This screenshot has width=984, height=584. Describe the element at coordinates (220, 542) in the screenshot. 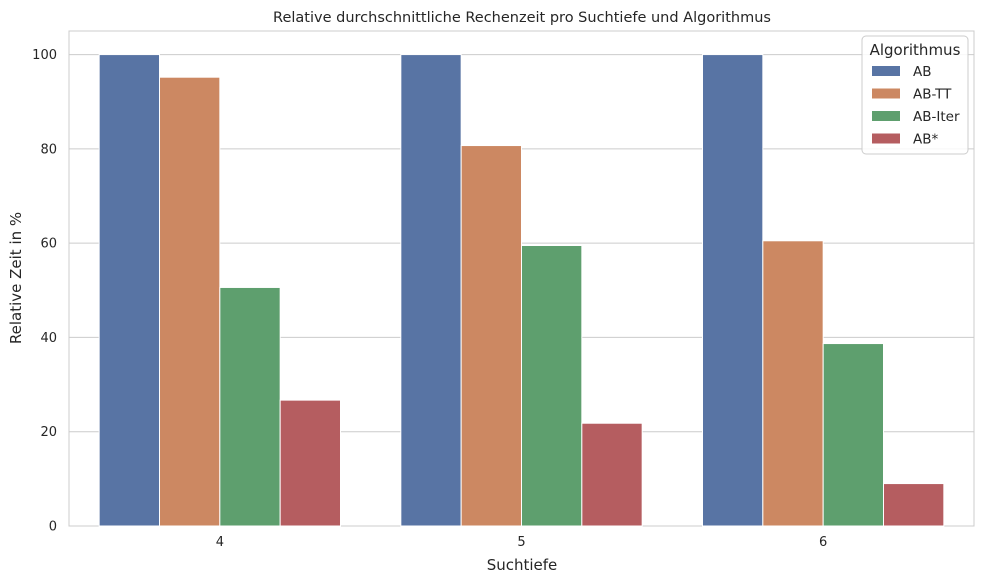

I see `x-tick-label: 4` at that location.